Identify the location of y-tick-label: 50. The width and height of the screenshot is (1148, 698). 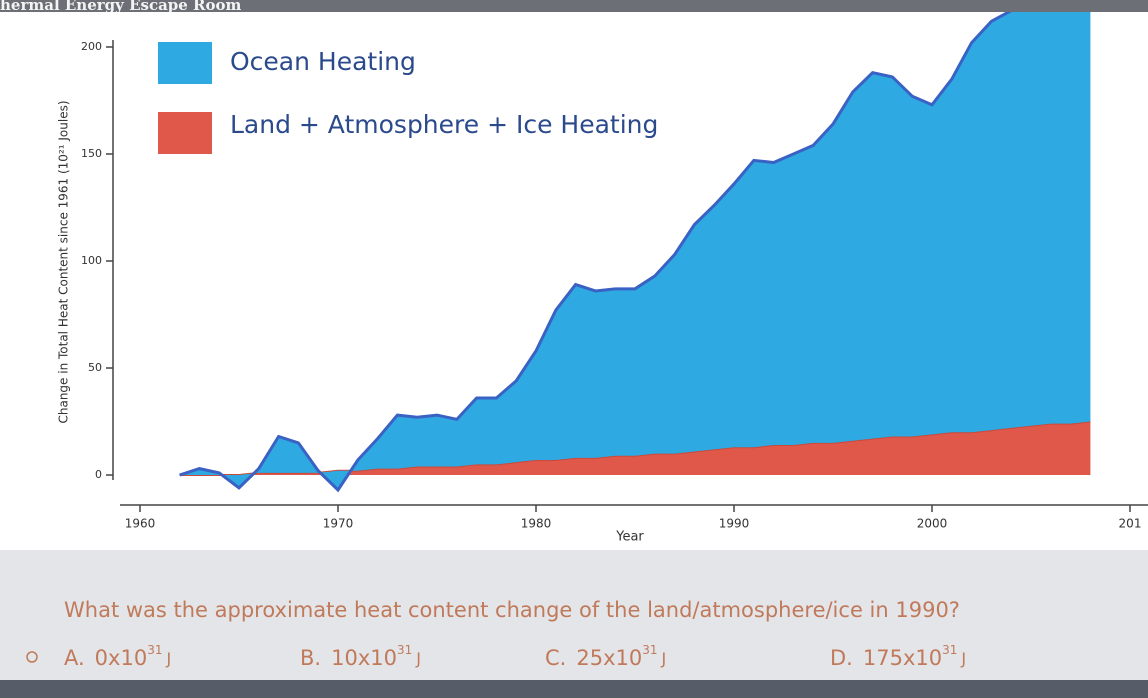
(95, 367).